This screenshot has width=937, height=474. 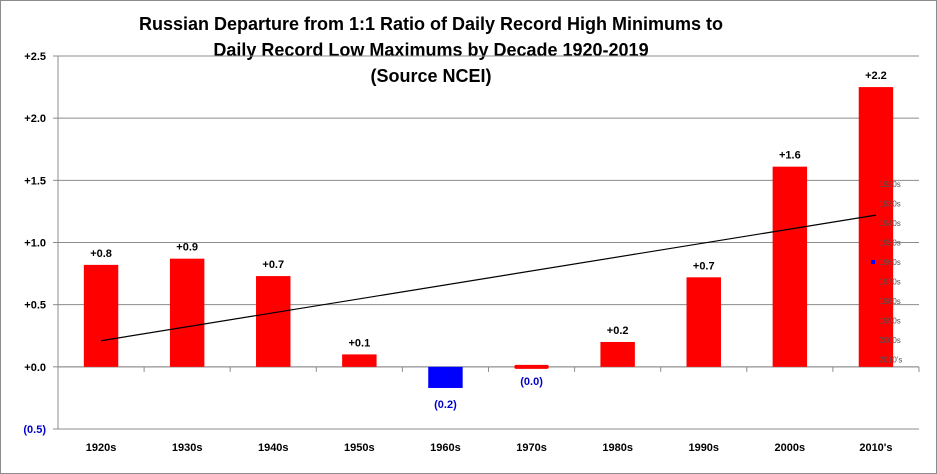 I want to click on x-tick-label: 1970s, so click(x=531, y=448).